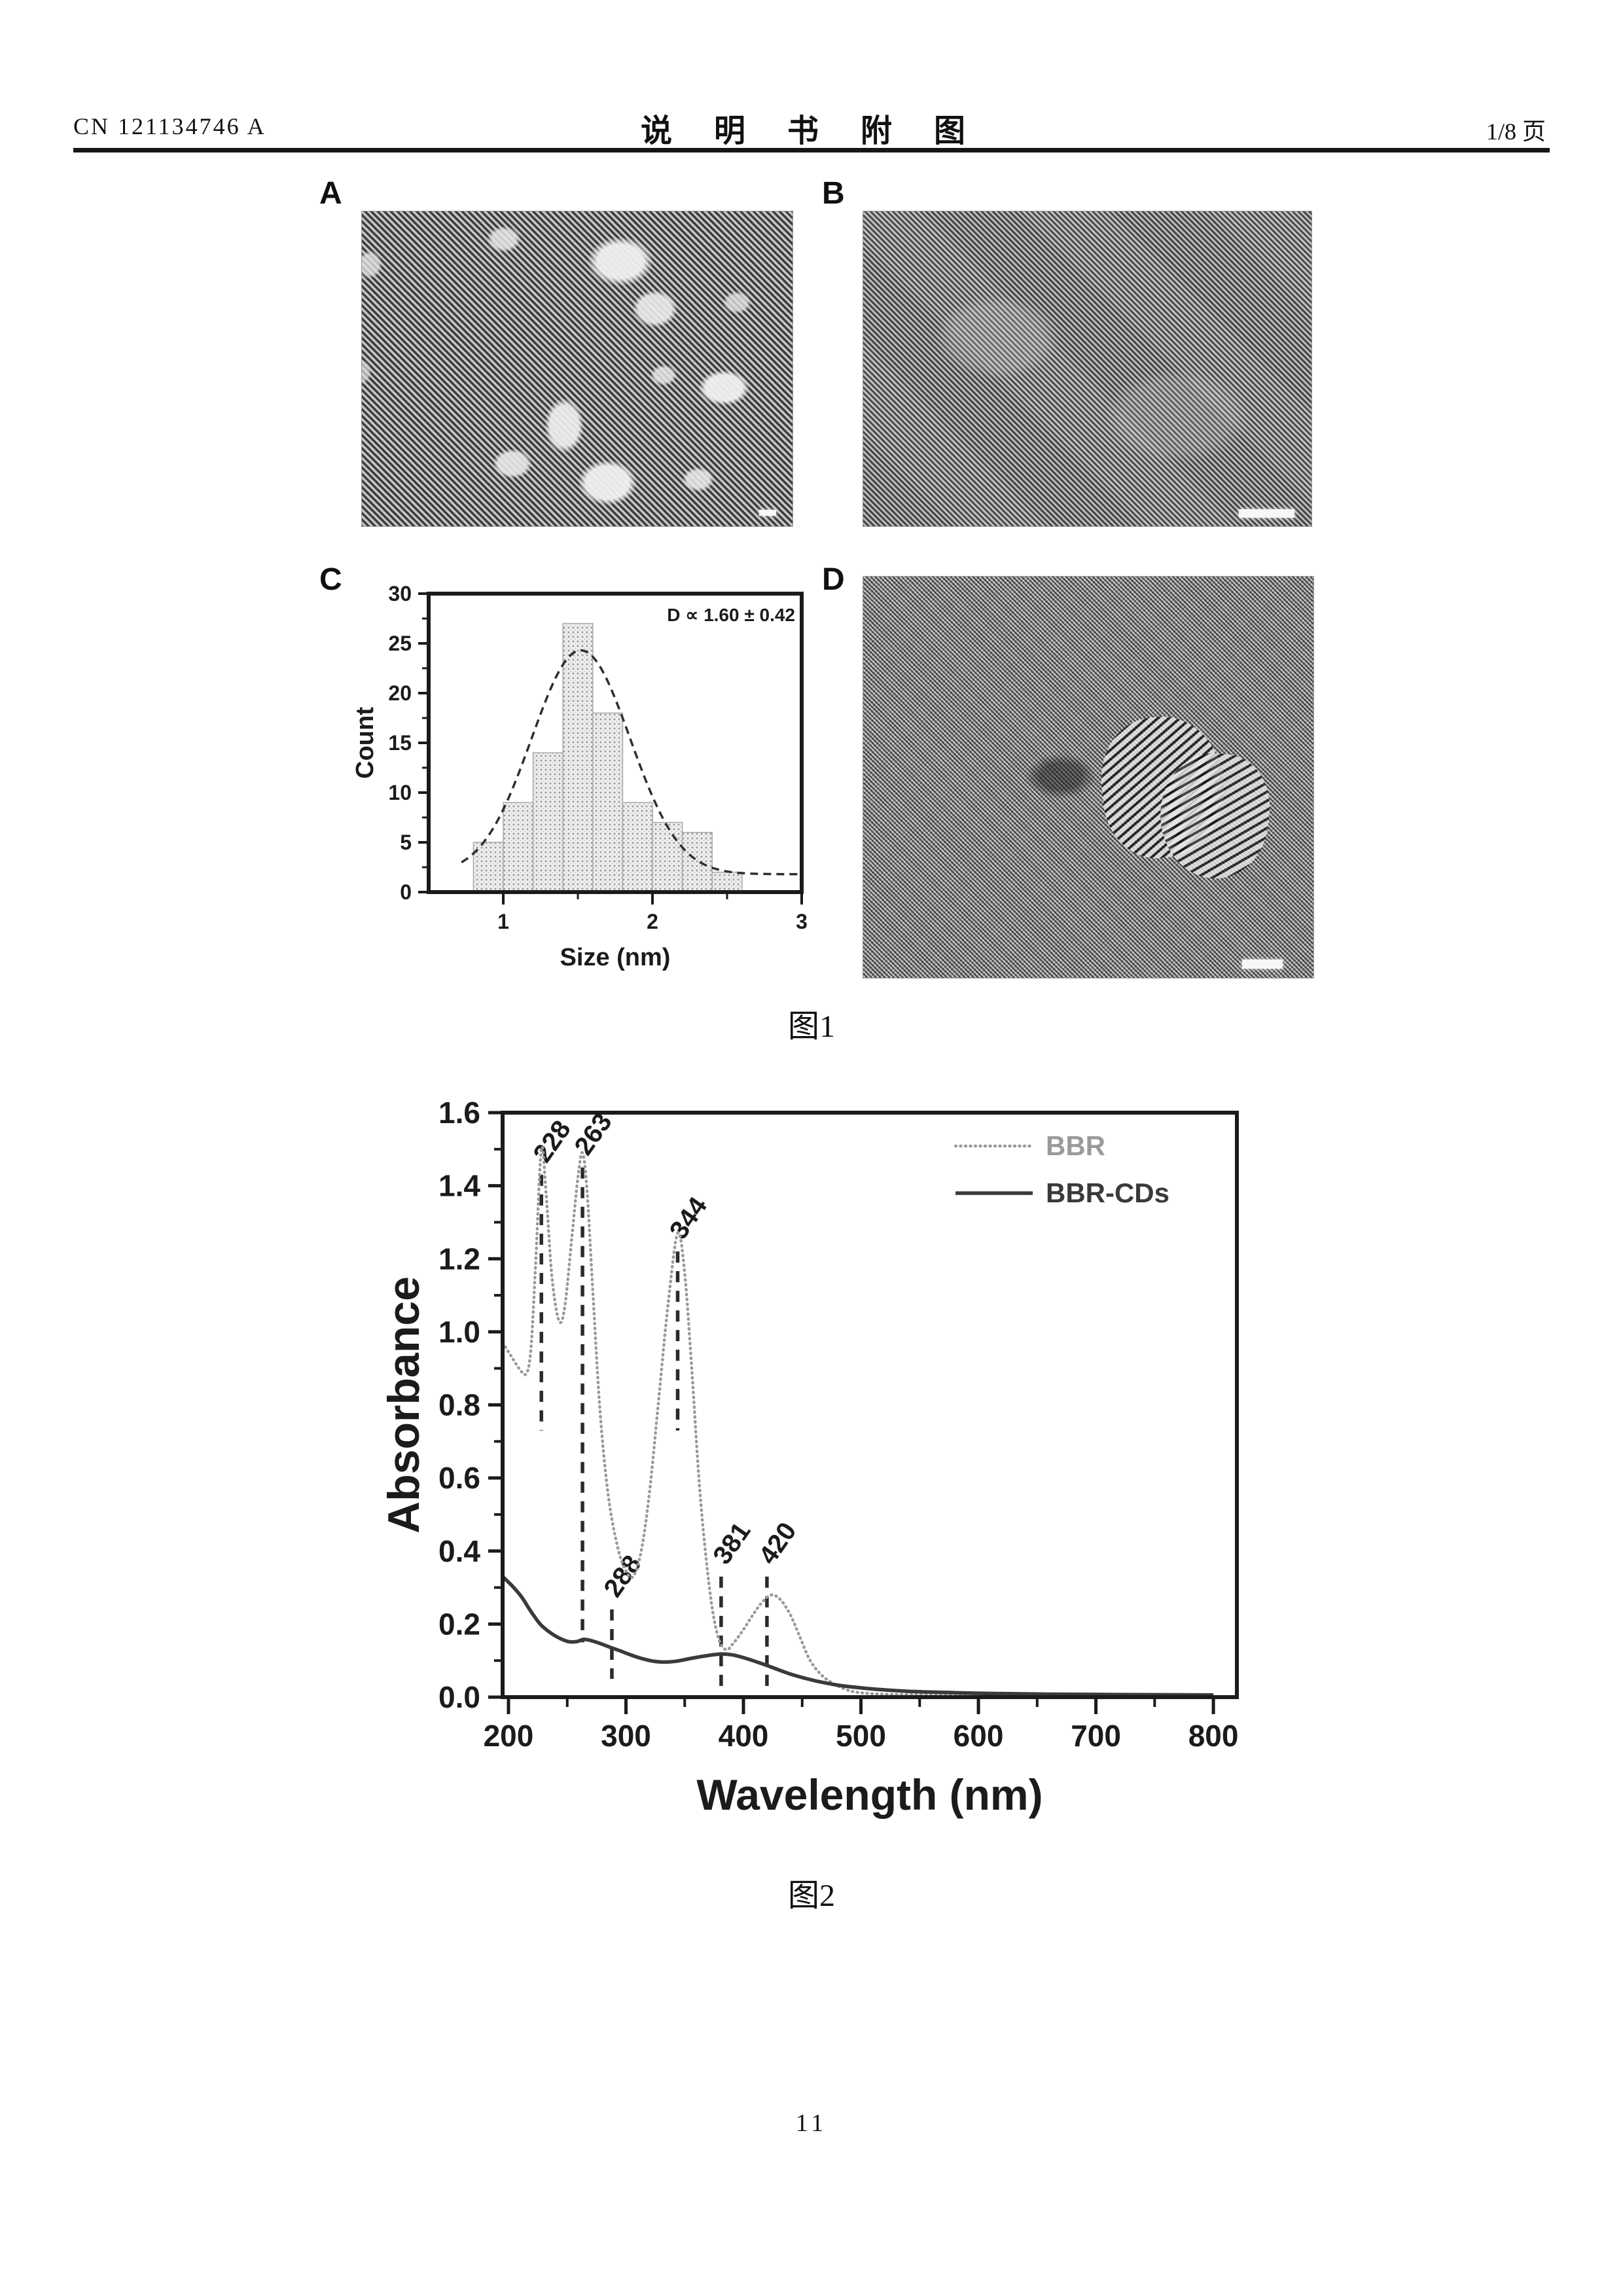 This screenshot has width=1623, height=2296. I want to click on peak-label: 263, so click(593, 1134).